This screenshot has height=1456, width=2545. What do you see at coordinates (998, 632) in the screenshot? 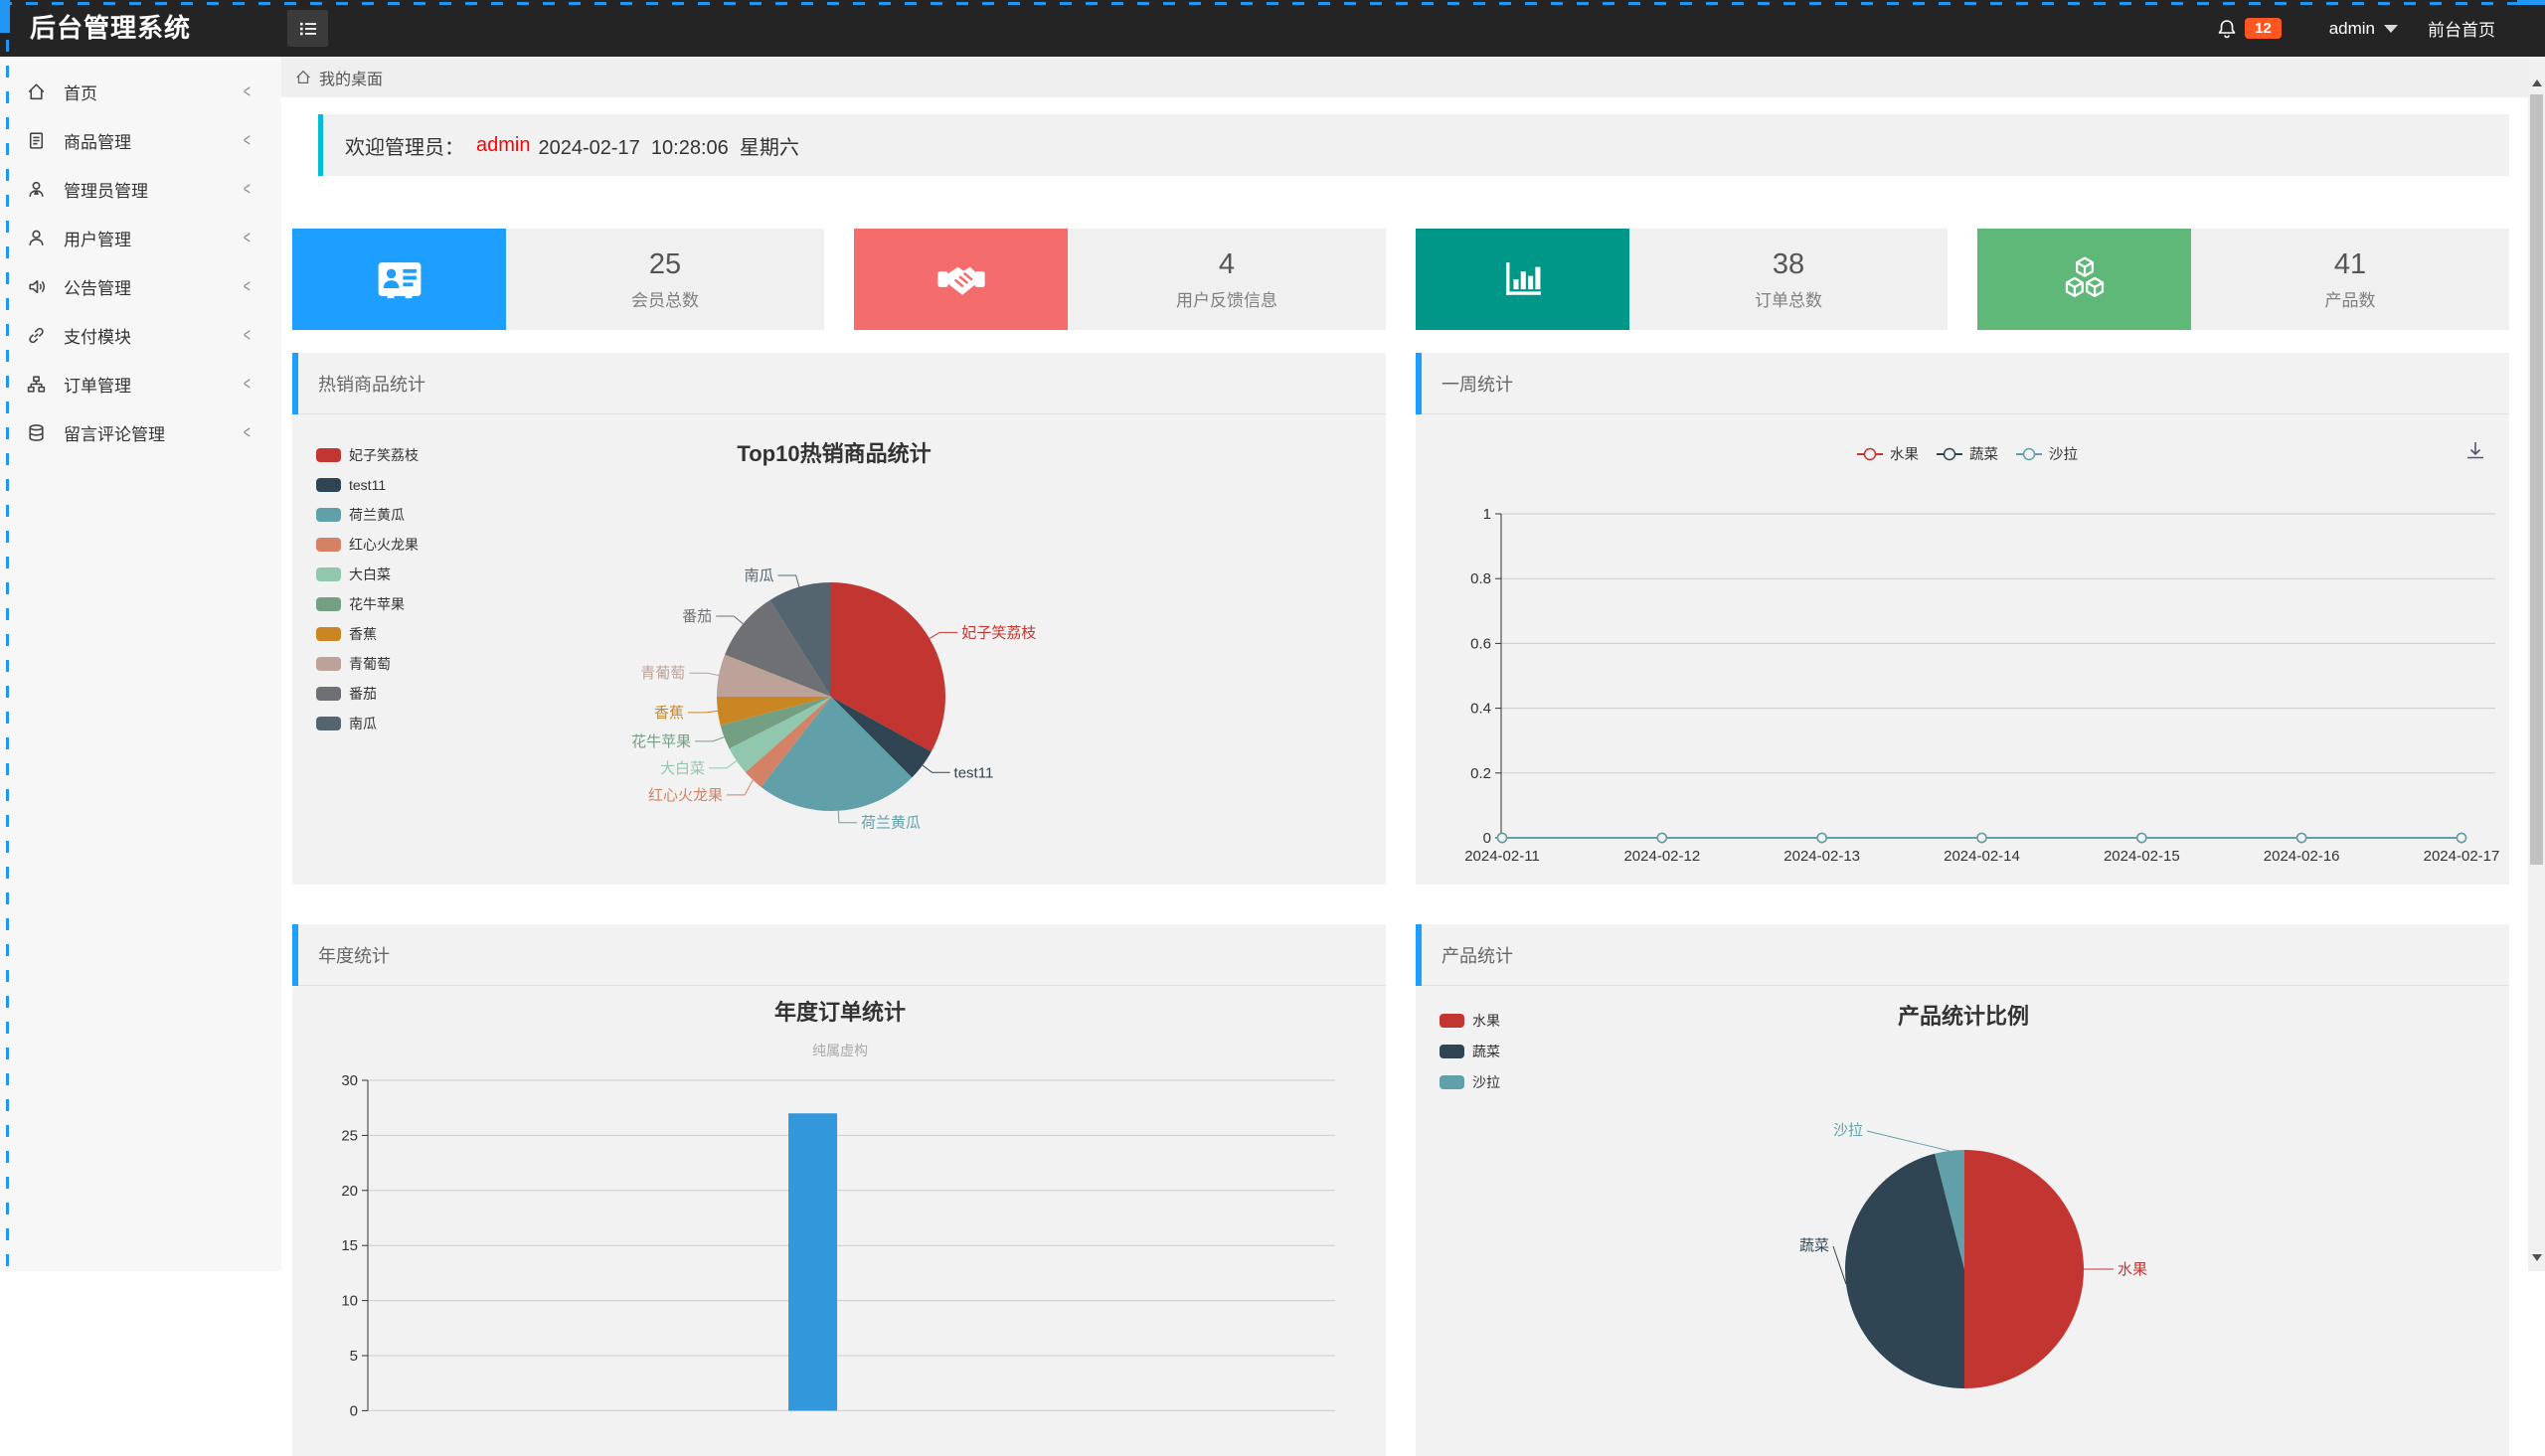
I see `pie-label: 妃子笑荔枝` at bounding box center [998, 632].